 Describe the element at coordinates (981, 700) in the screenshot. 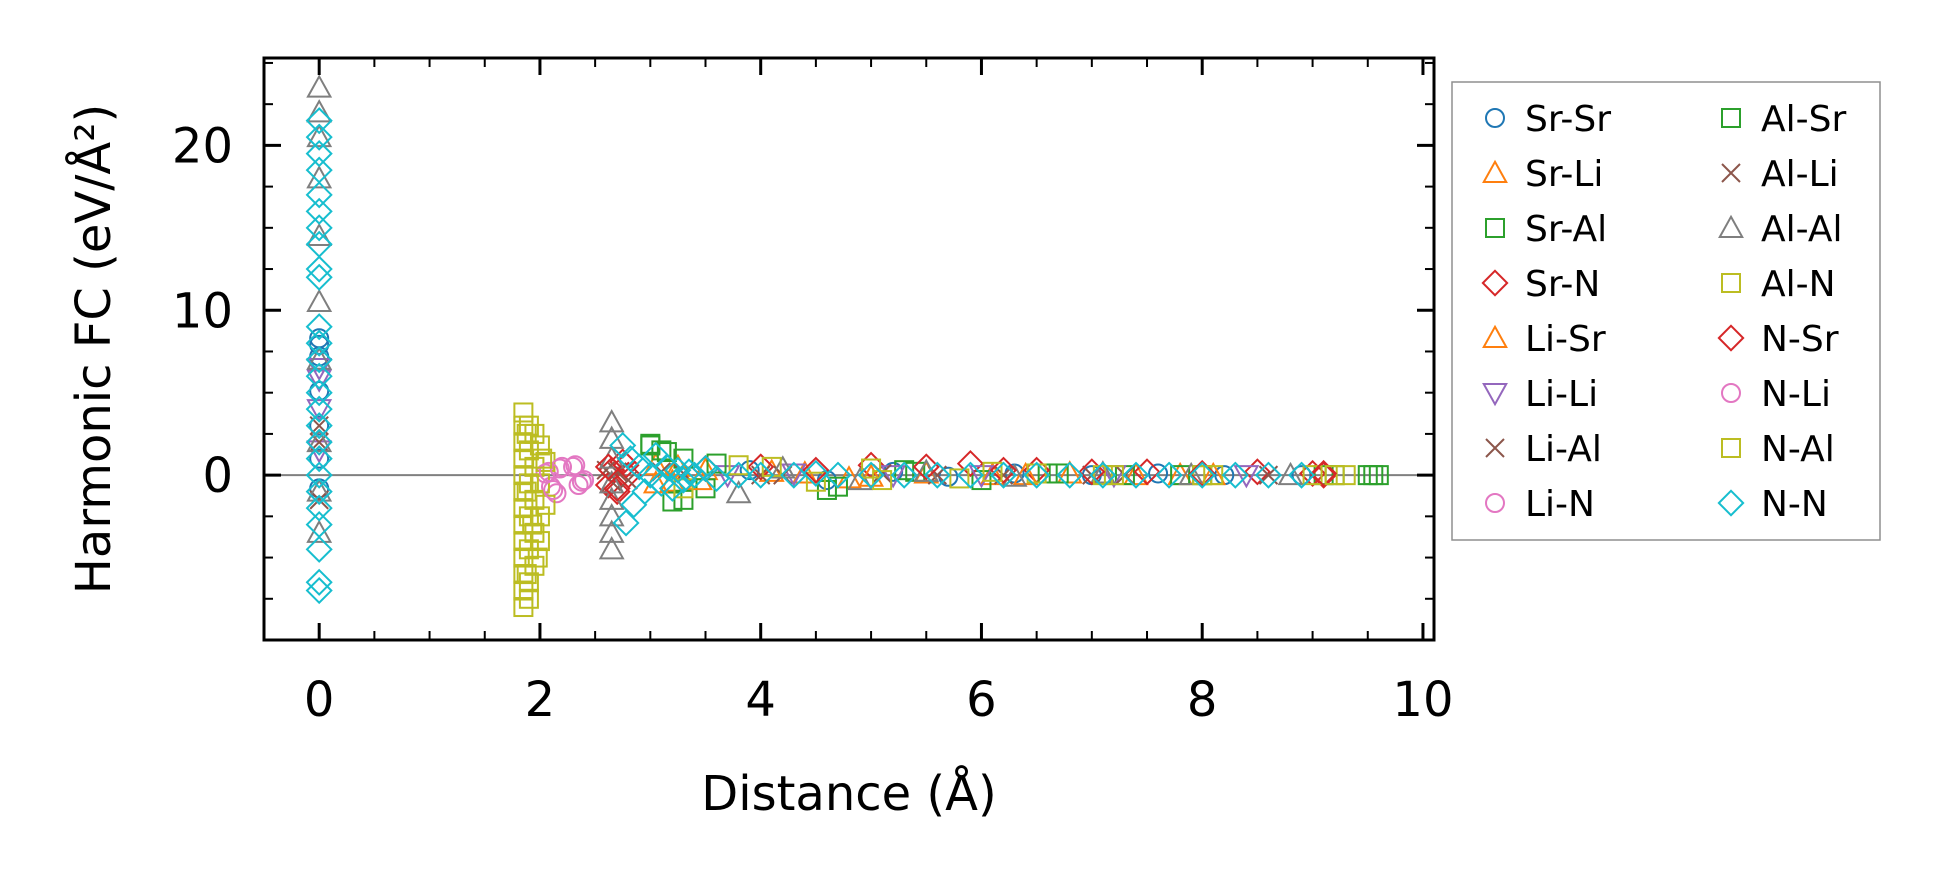

I see `x-tick-label: 6` at that location.